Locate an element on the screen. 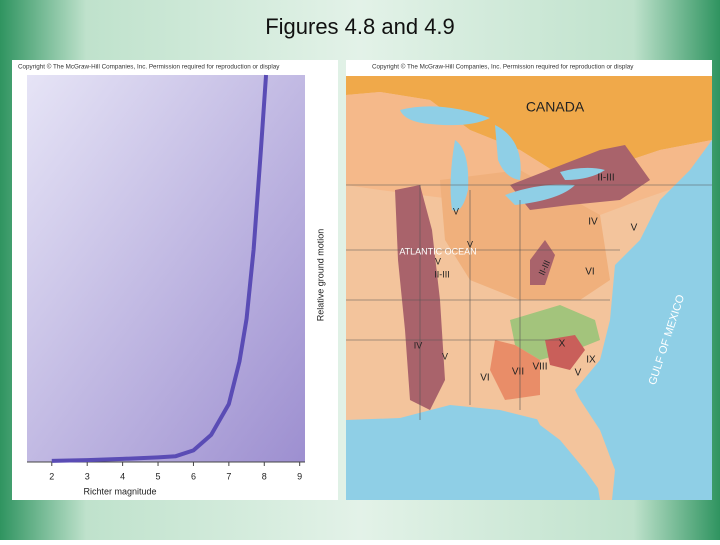 This screenshot has height=545, width=720. x-axis-label: Richter magnitude is located at coordinates (119, 491).